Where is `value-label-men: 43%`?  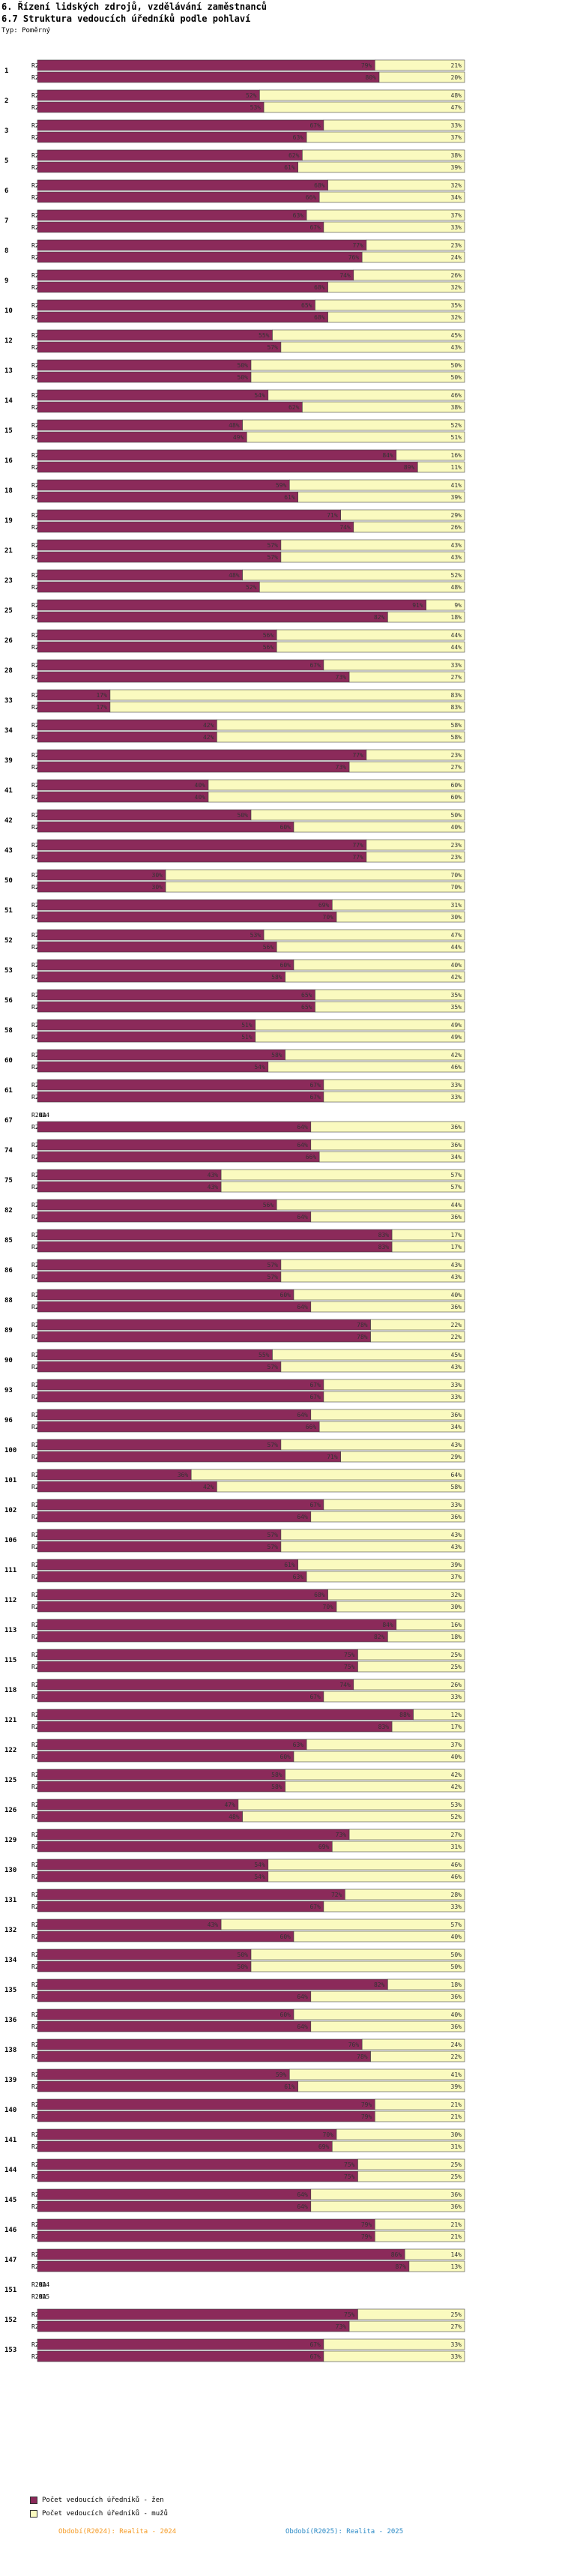
value-label-men: 43% is located at coordinates (456, 1547).